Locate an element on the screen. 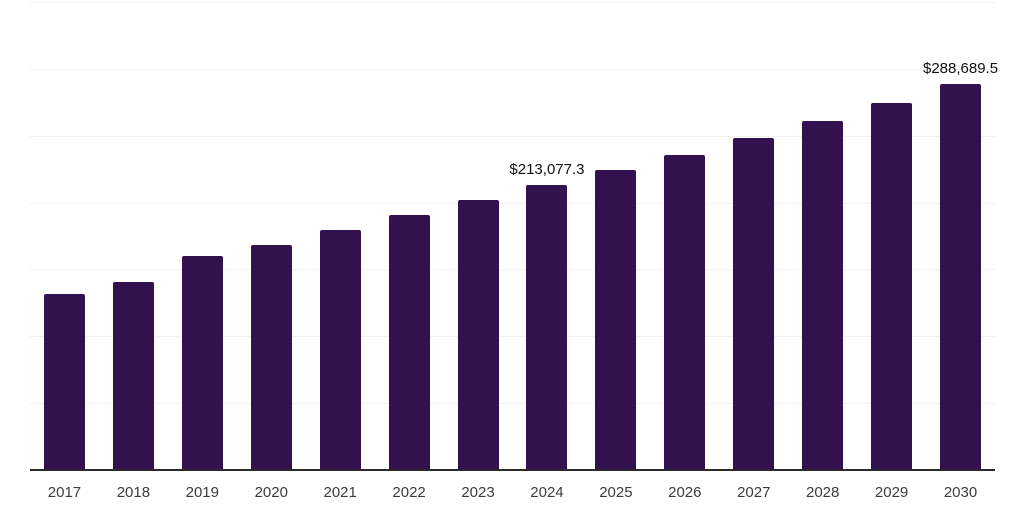 This screenshot has height=512, width=1024. bar-2029 is located at coordinates (892, 286).